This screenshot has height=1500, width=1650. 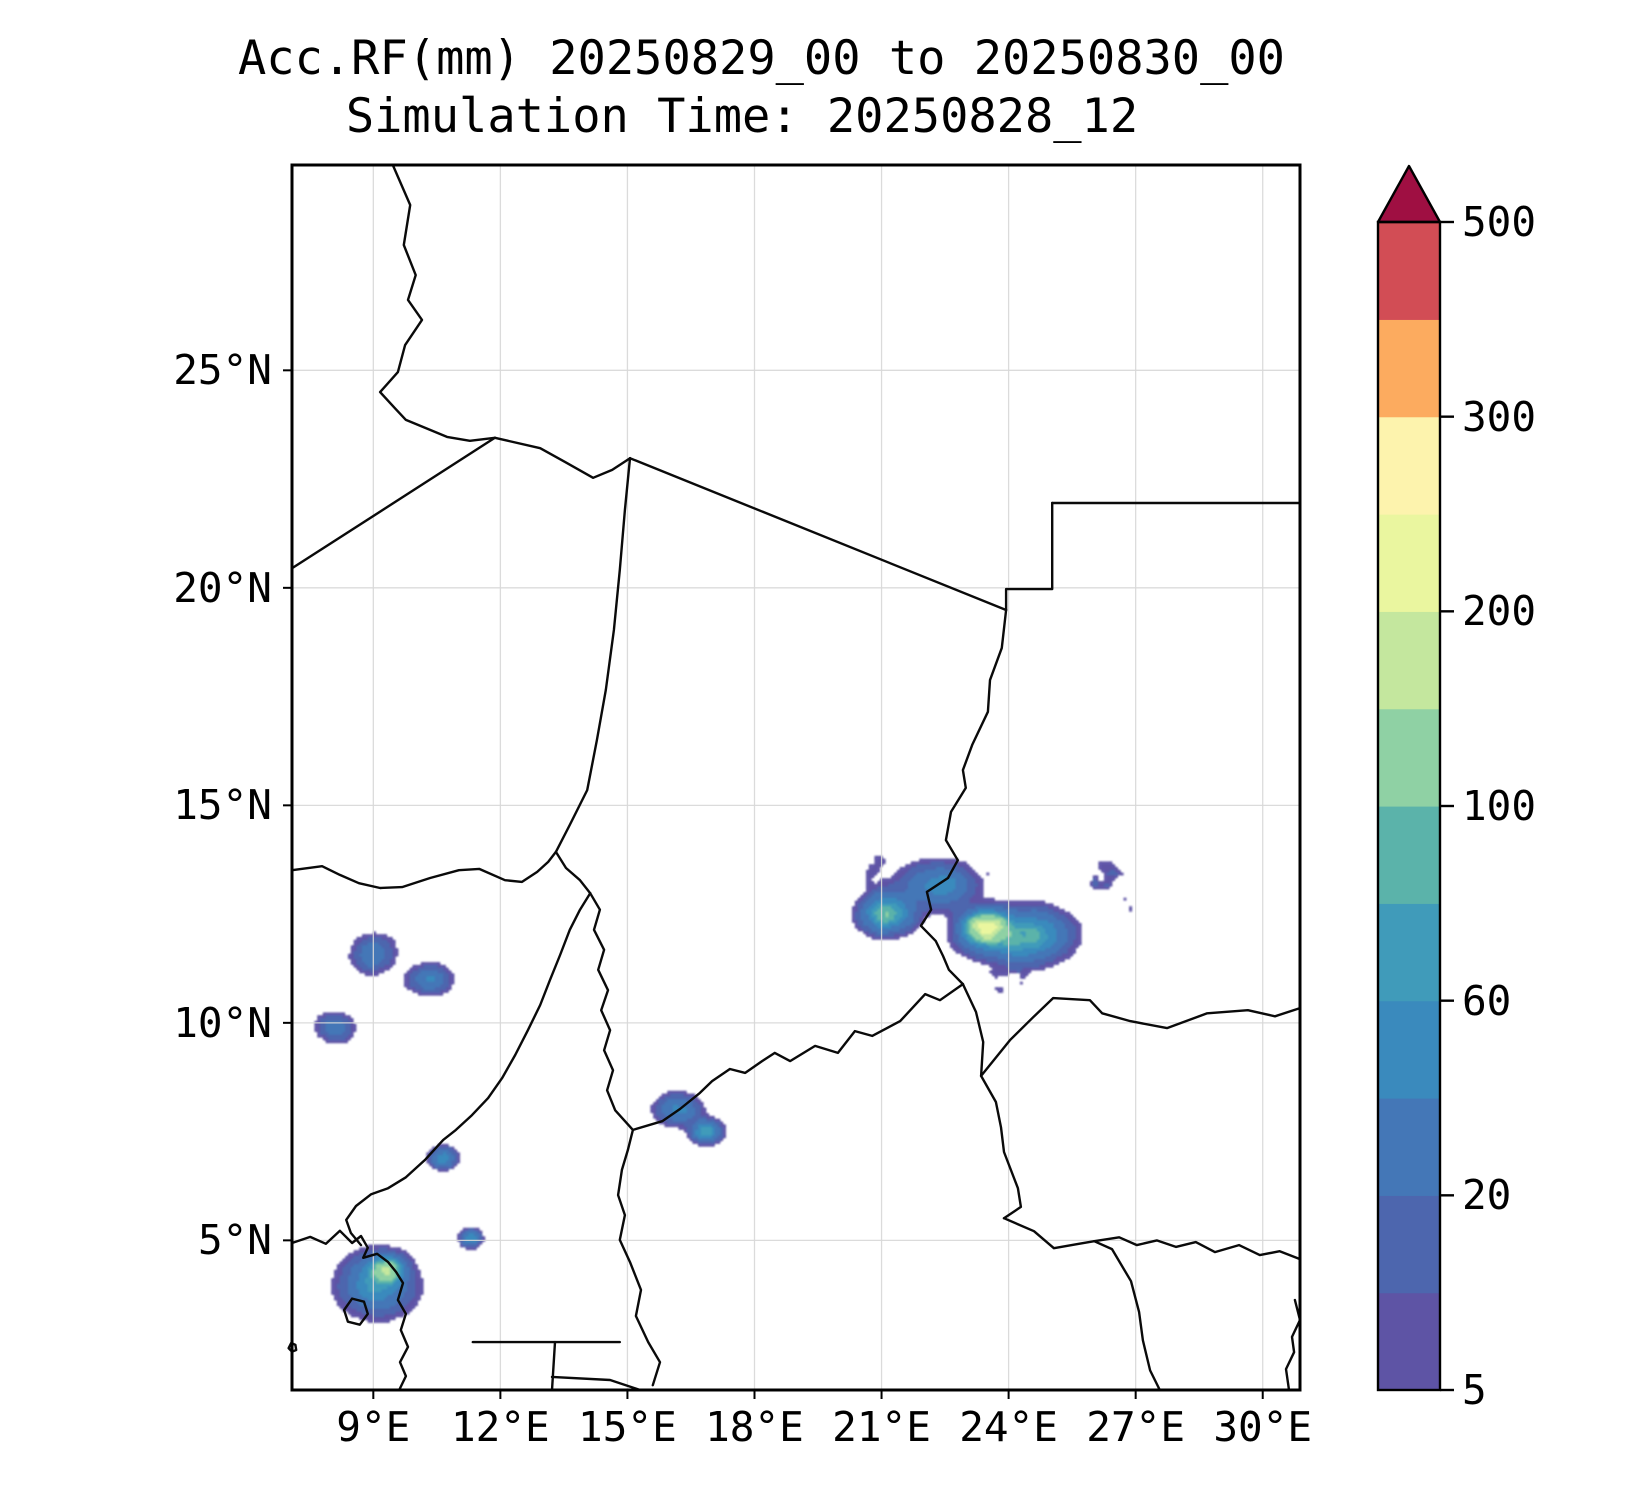 I want to click on colorbar-label-100: 100, so click(x=1499, y=806).